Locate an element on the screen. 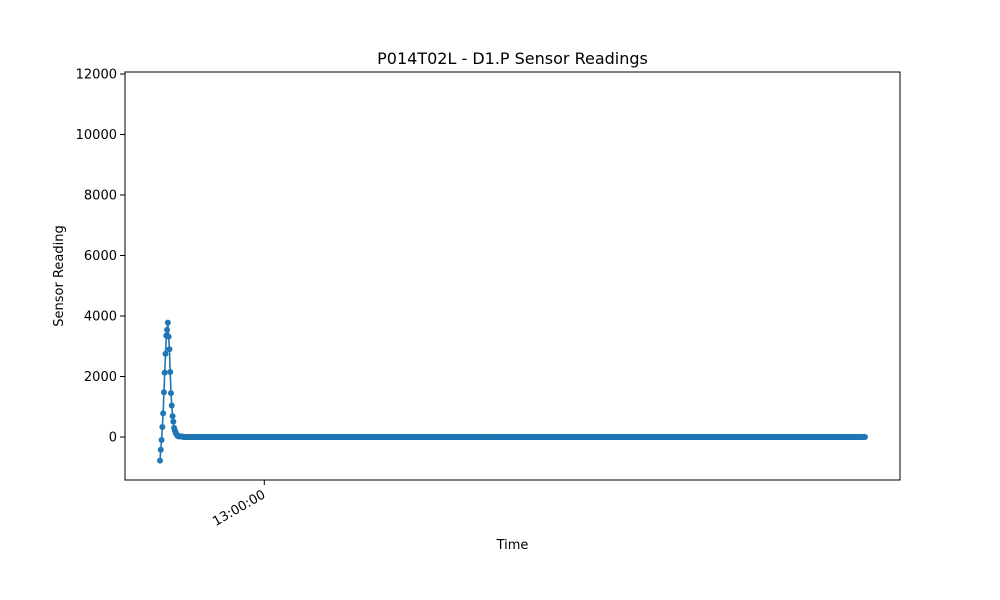 The width and height of the screenshot is (1000, 600). y-tick-label: 4000 is located at coordinates (100, 317).